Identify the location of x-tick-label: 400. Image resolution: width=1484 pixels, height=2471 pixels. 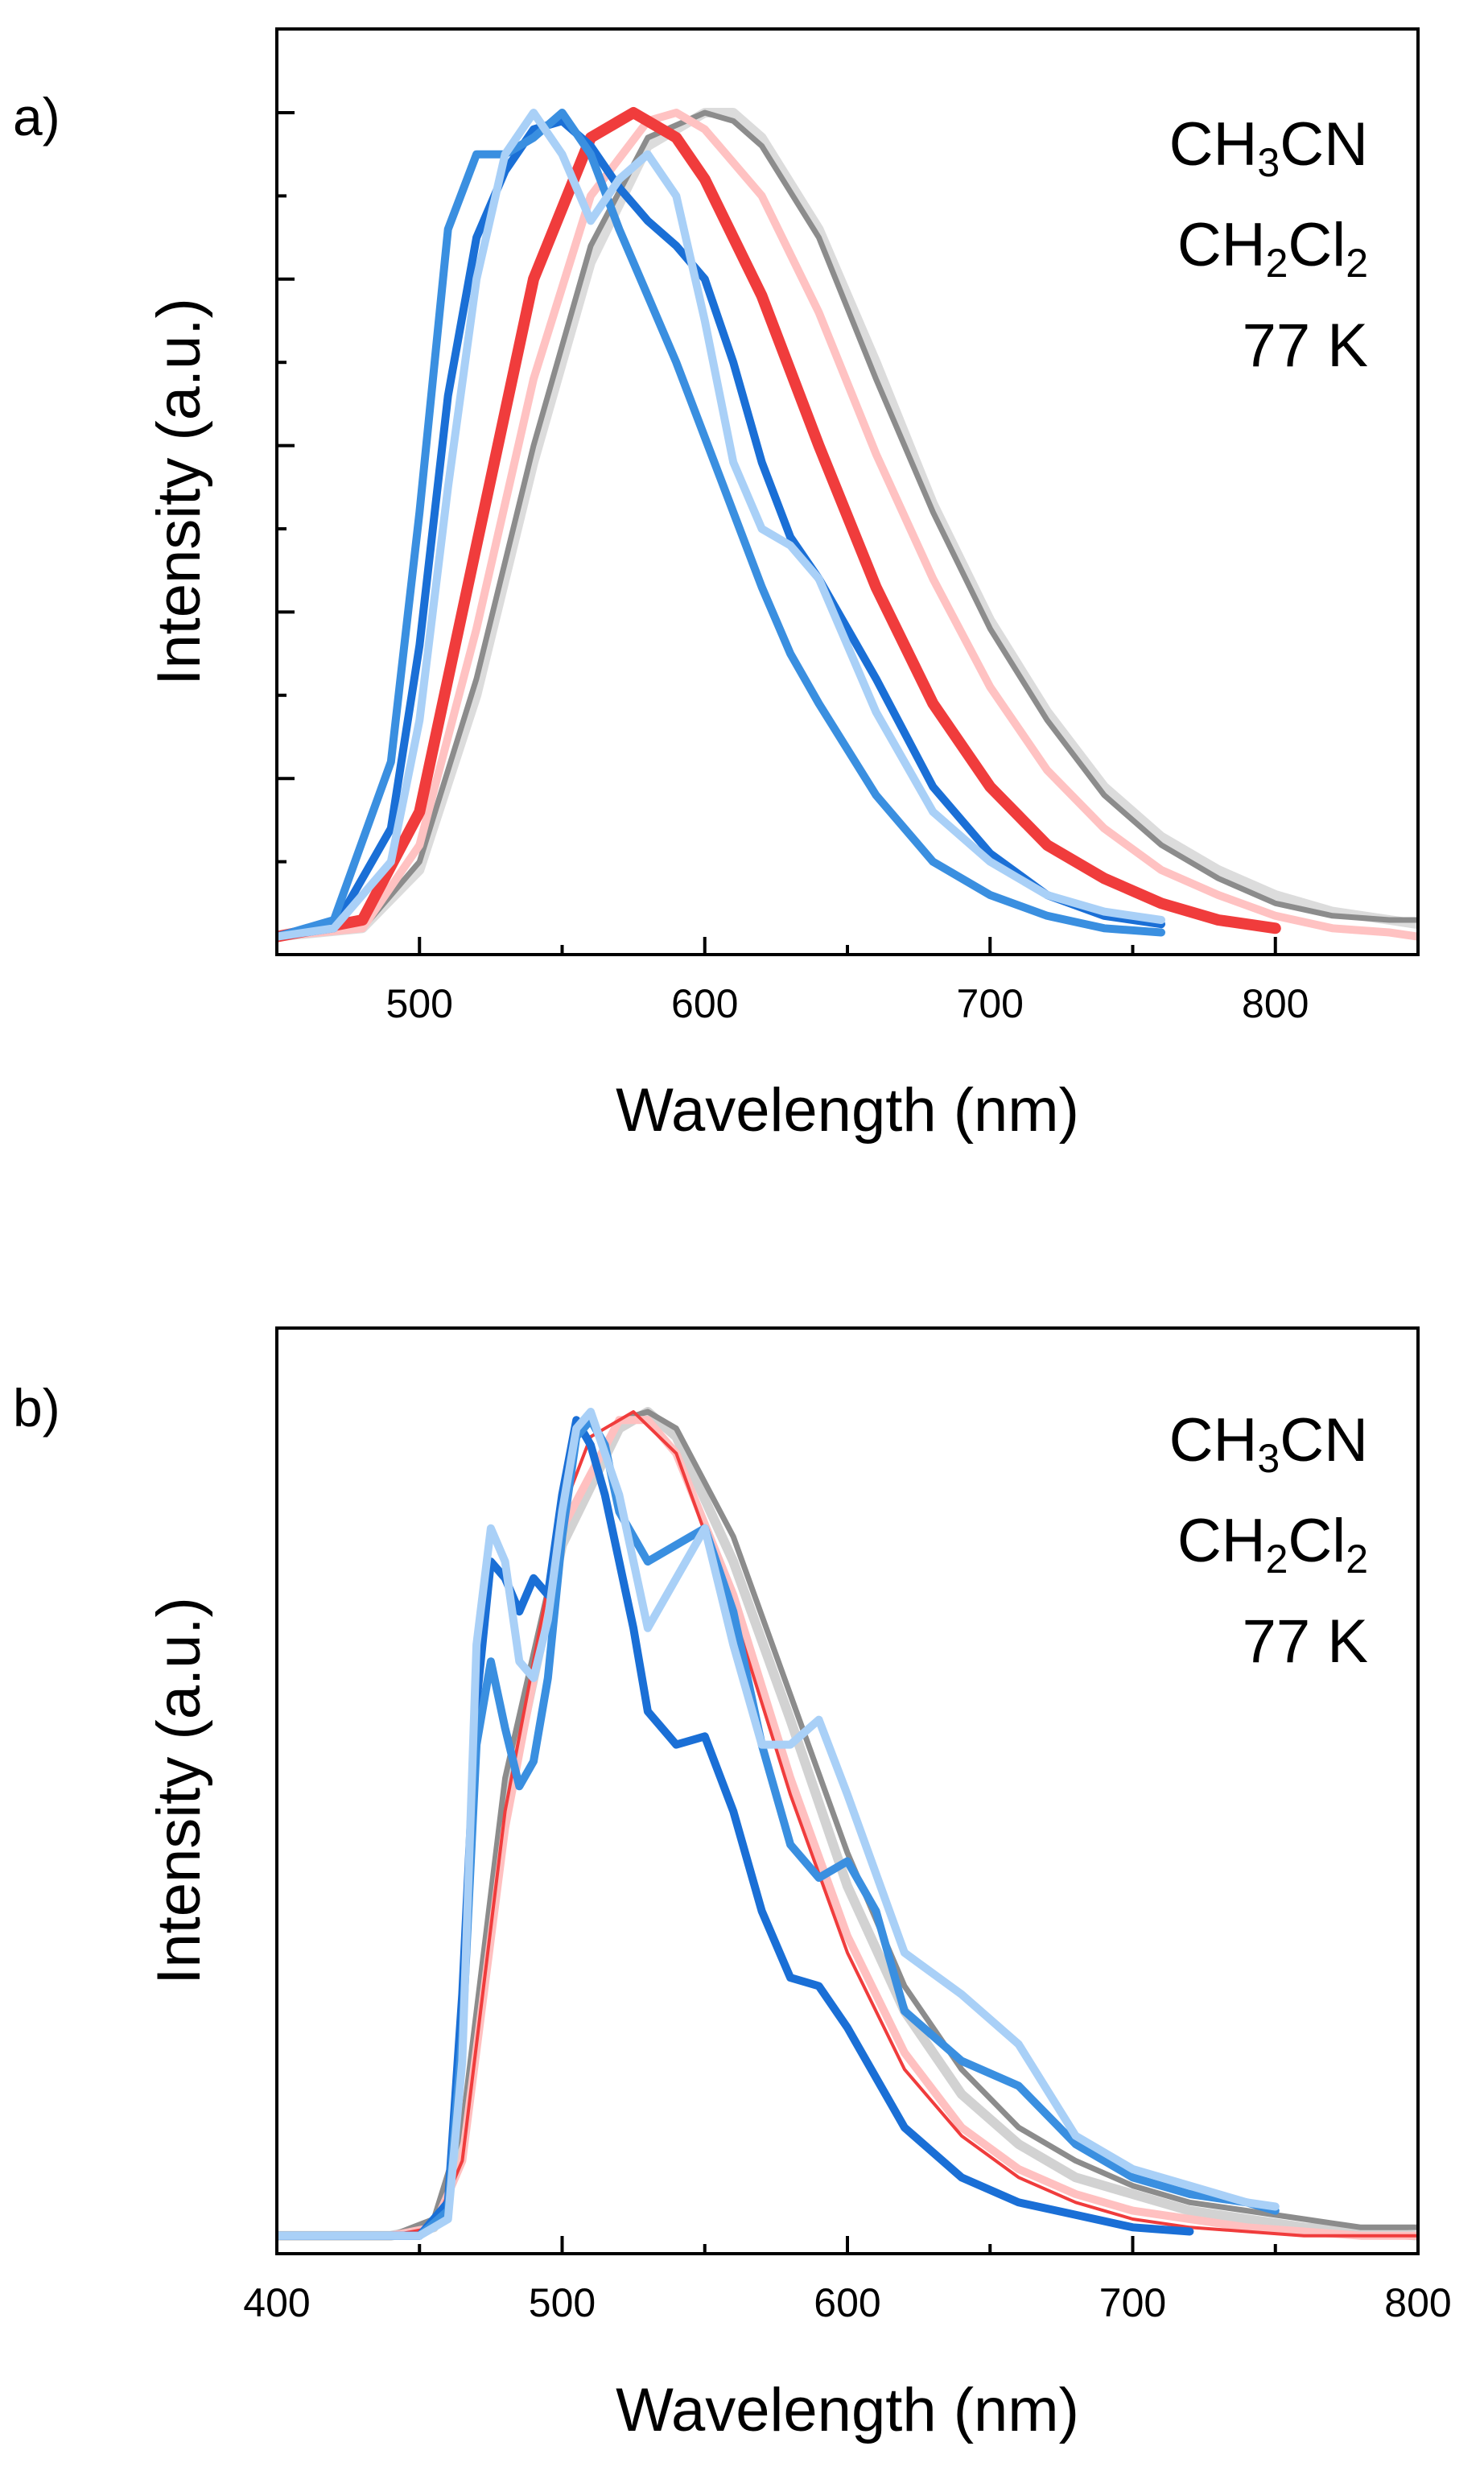
(277, 2302).